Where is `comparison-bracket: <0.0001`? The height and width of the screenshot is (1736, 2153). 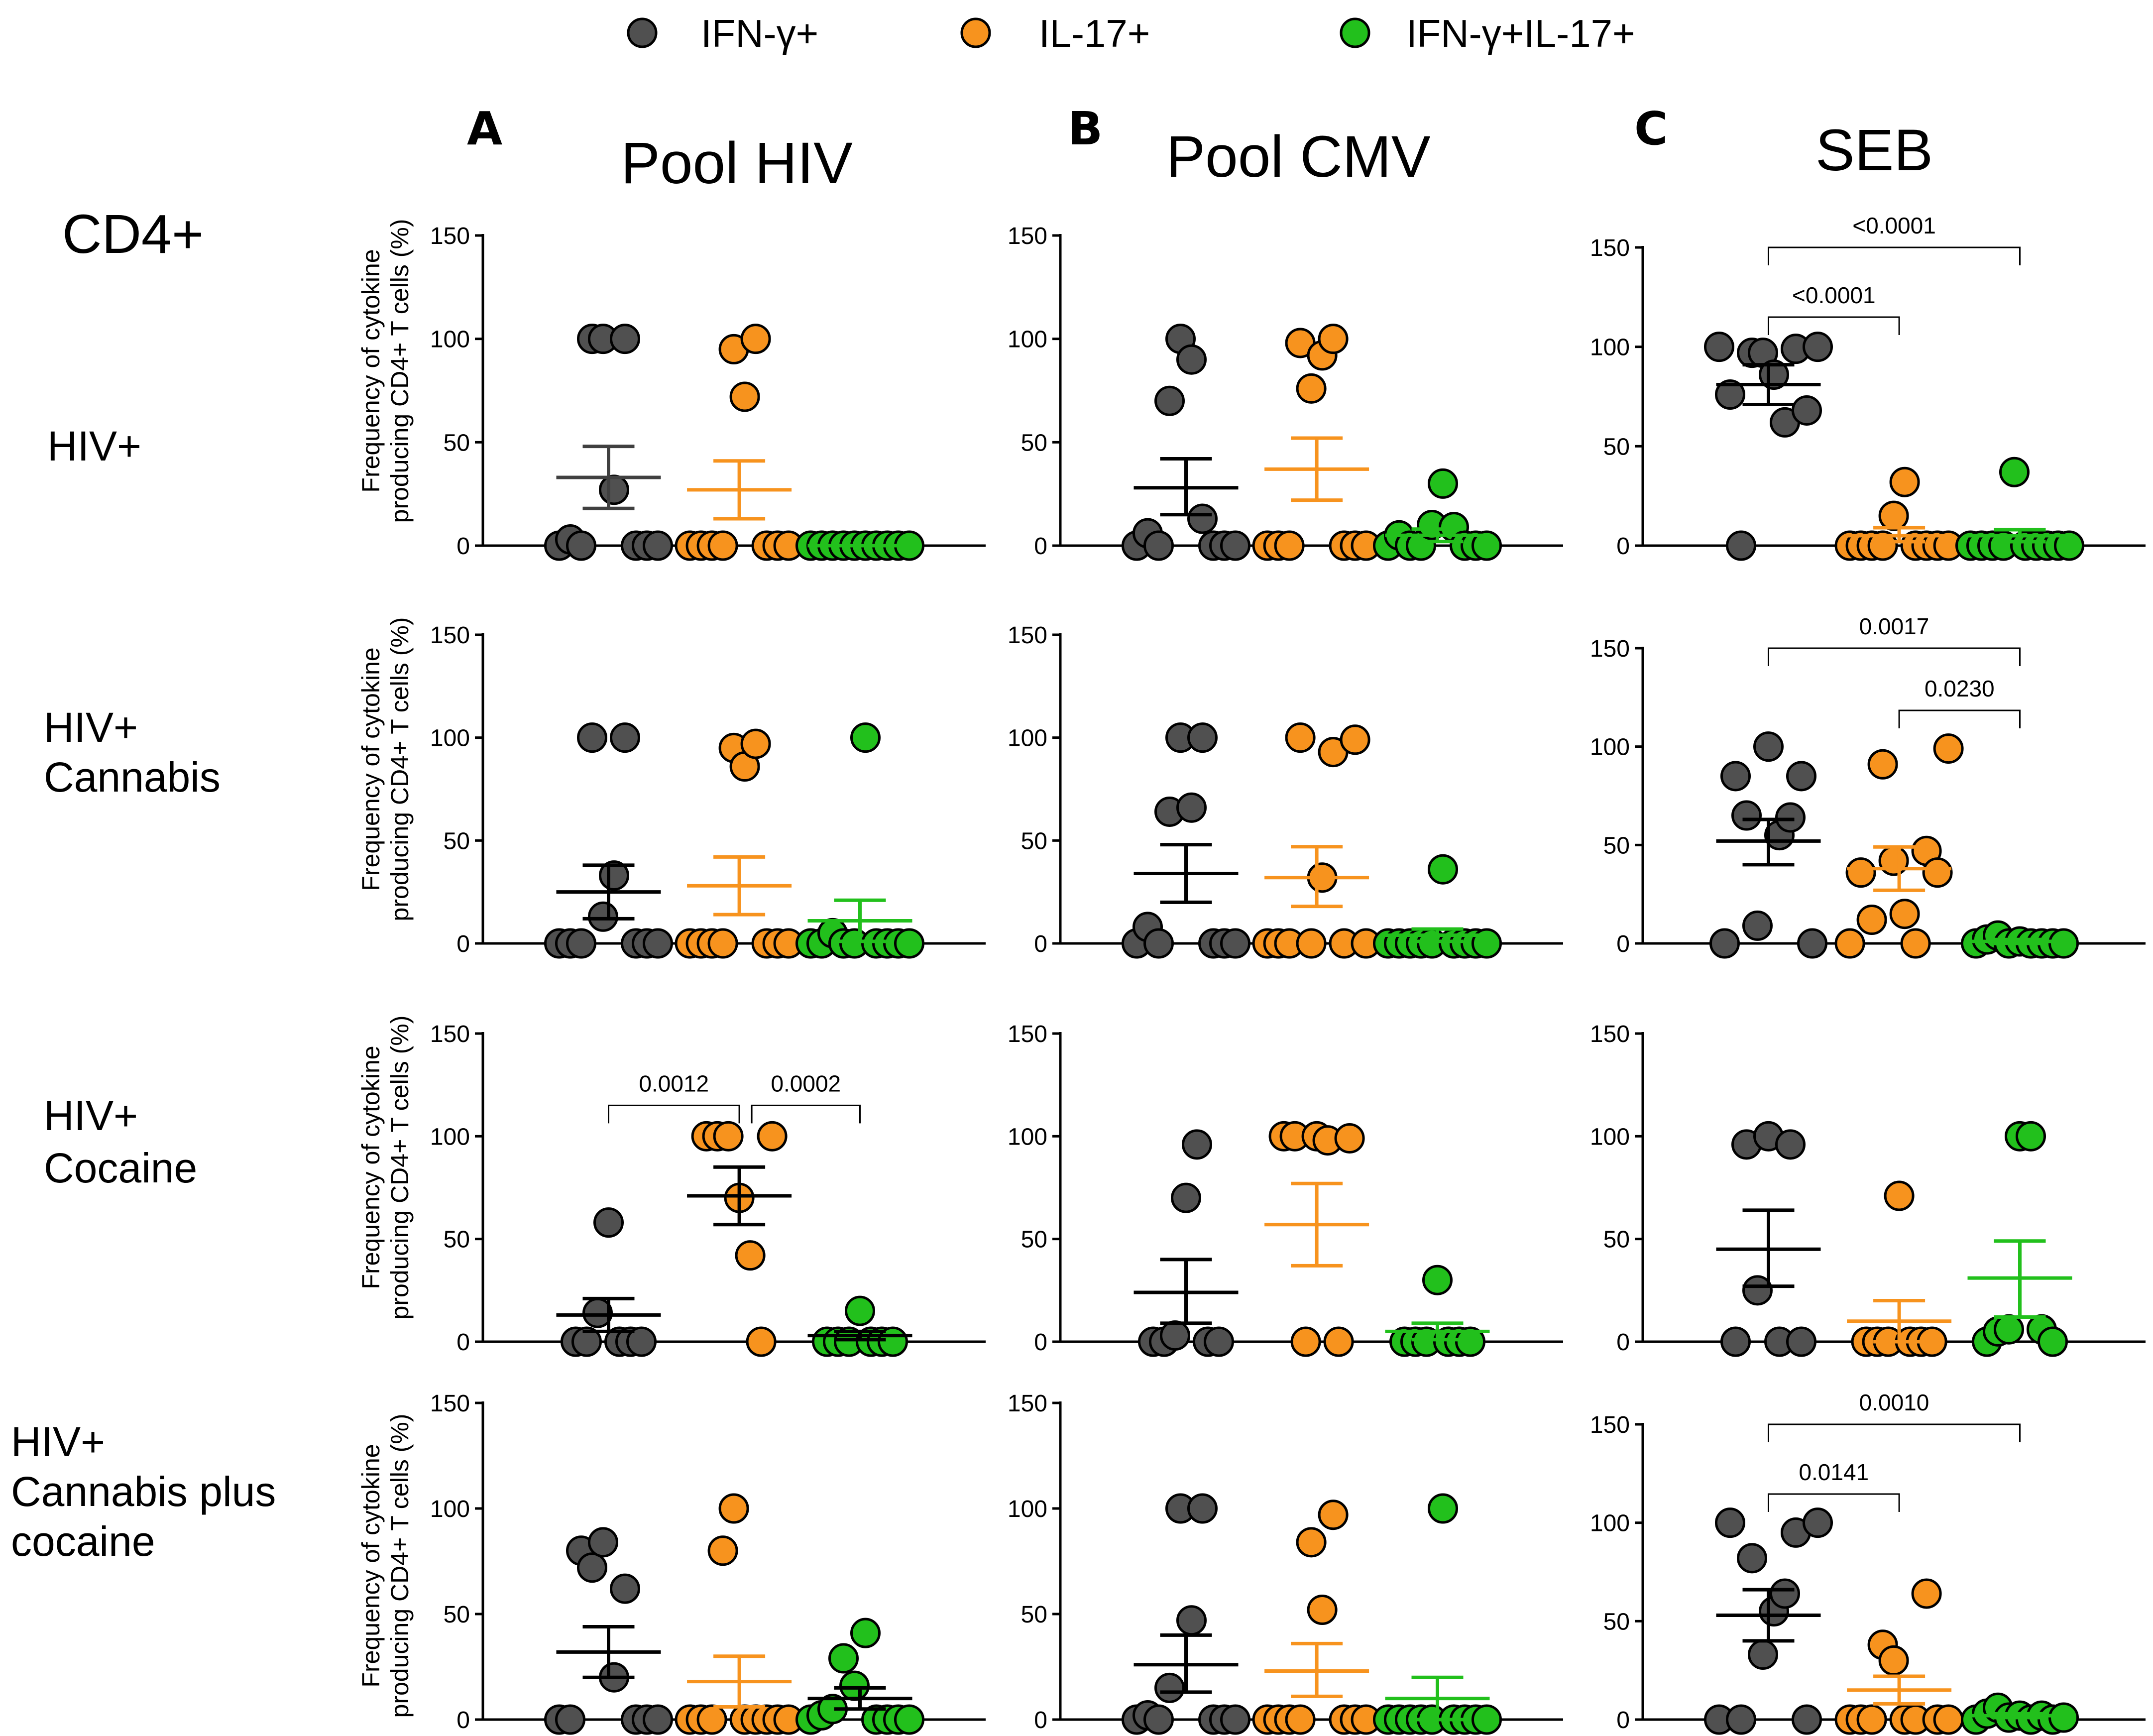
comparison-bracket: <0.0001 is located at coordinates (1834, 308).